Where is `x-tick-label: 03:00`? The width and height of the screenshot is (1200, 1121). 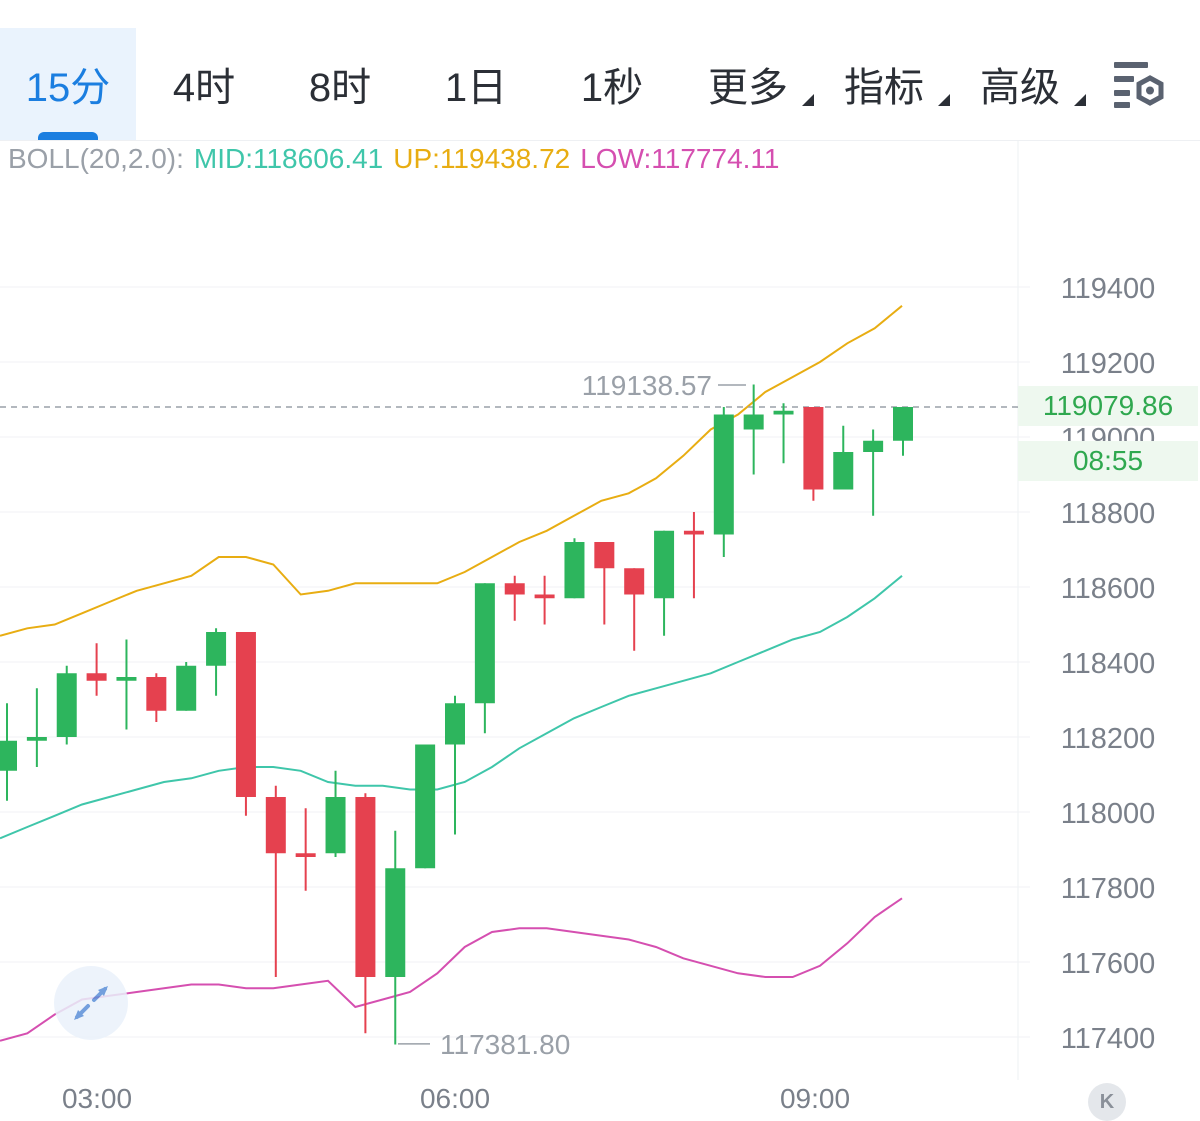 x-tick-label: 03:00 is located at coordinates (97, 1098).